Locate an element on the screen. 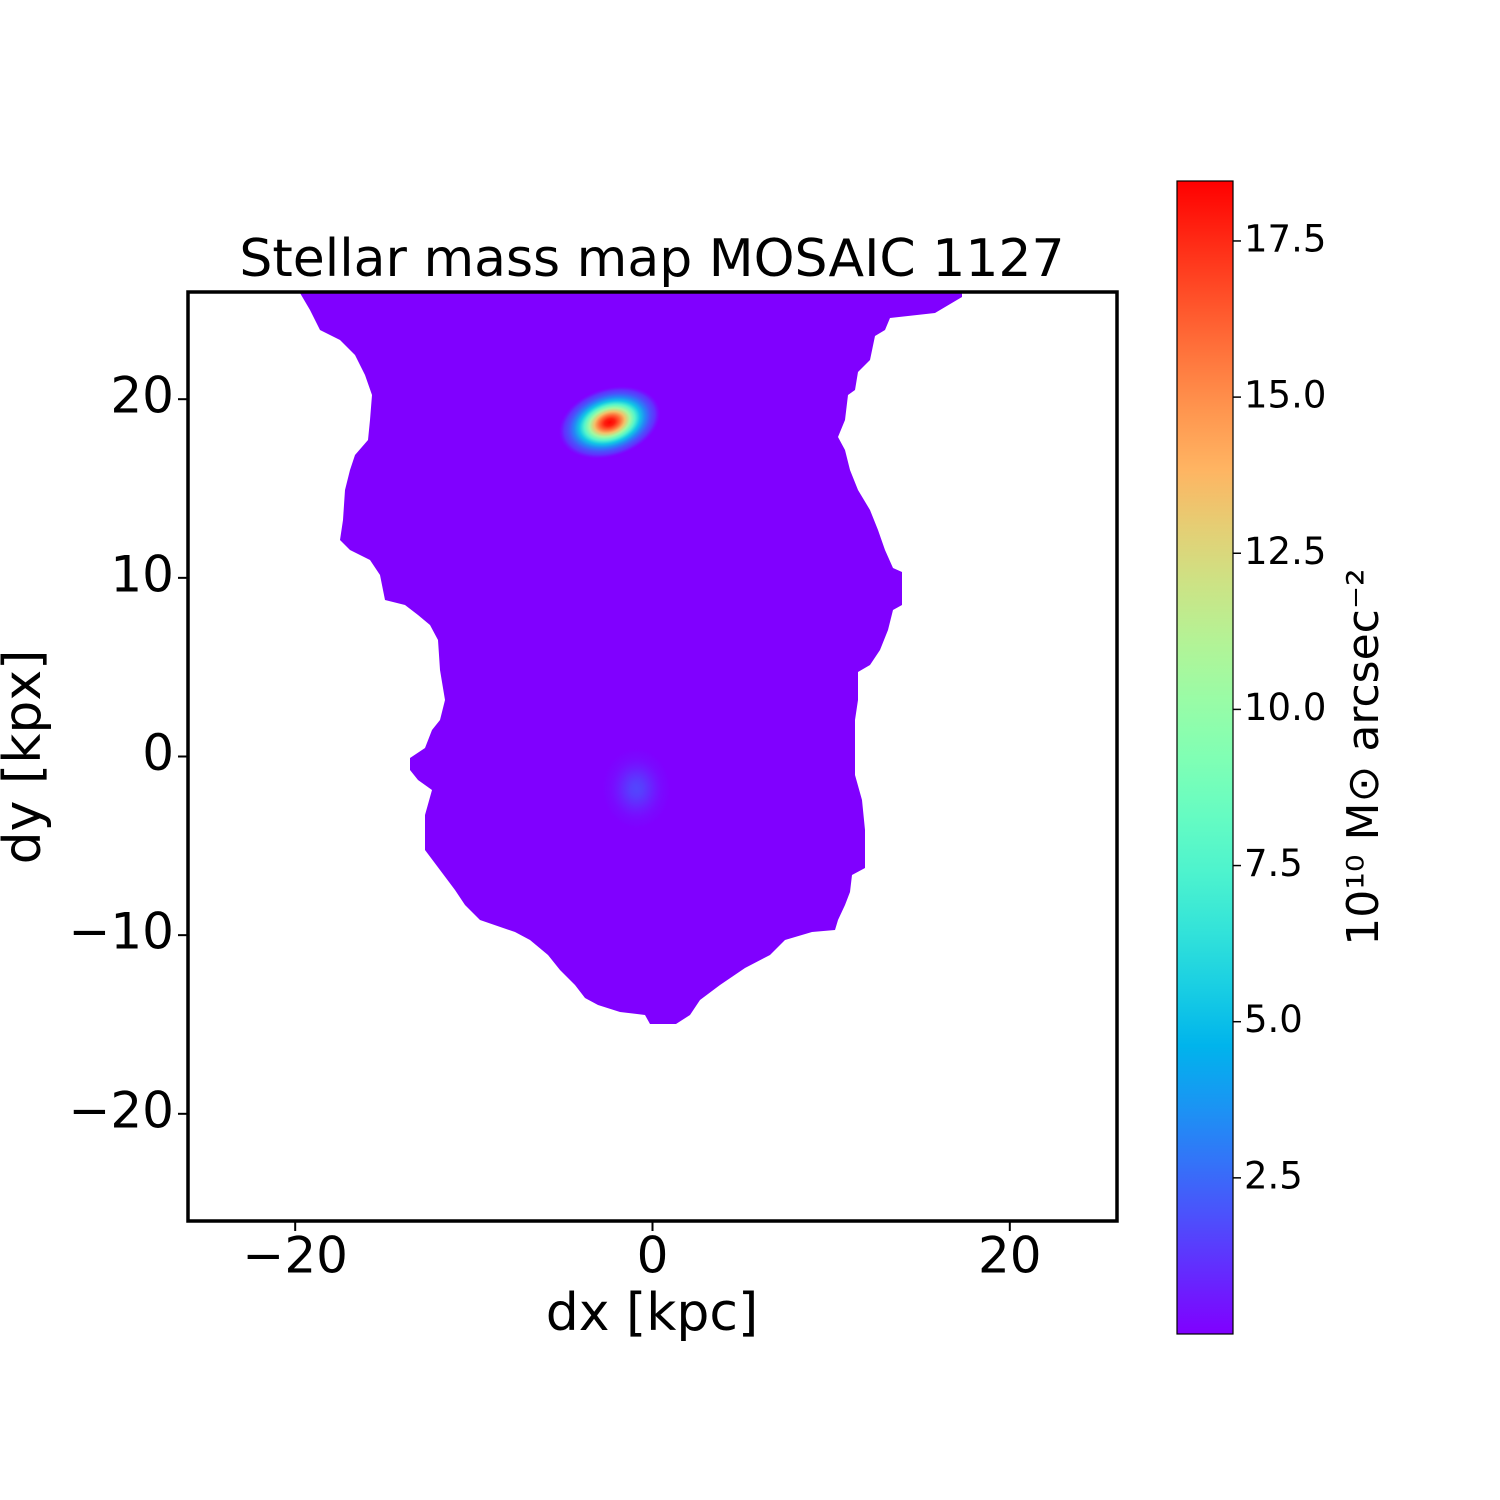  y-tick-label: 0 is located at coordinates (158, 753).